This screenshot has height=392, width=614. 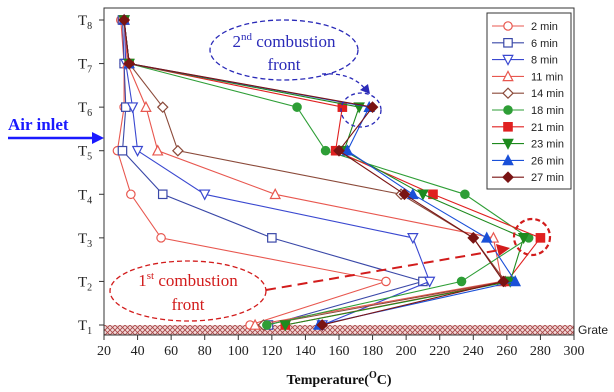 What do you see at coordinates (532, 237) in the screenshot?
I see `first-front-zone` at bounding box center [532, 237].